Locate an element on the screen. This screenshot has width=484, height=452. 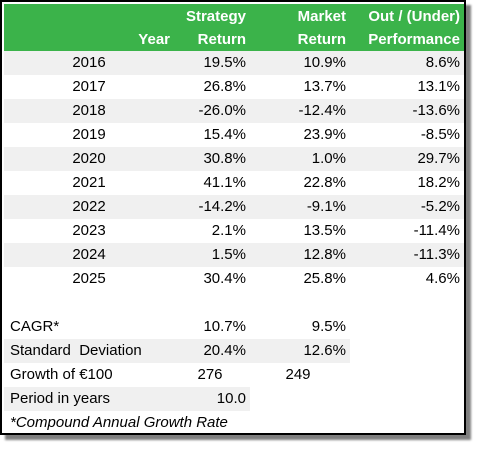
header-blank is located at coordinates (89, 16).